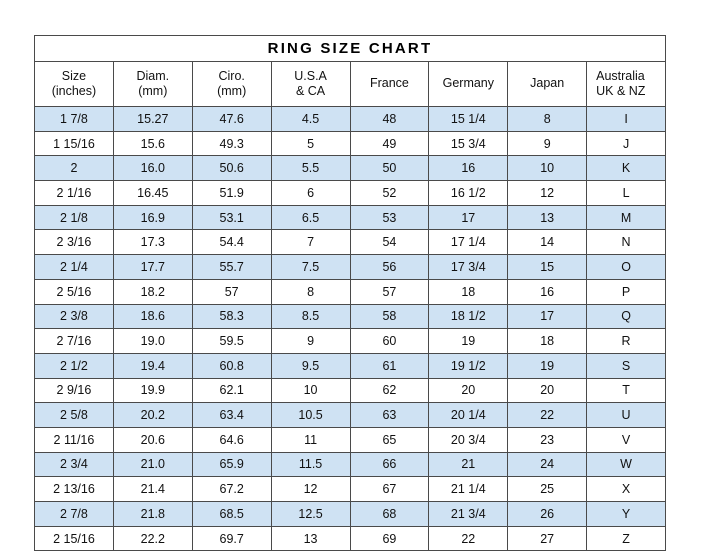  What do you see at coordinates (74, 84) in the screenshot?
I see `column-header-size-inches: Size (inches)` at bounding box center [74, 84].